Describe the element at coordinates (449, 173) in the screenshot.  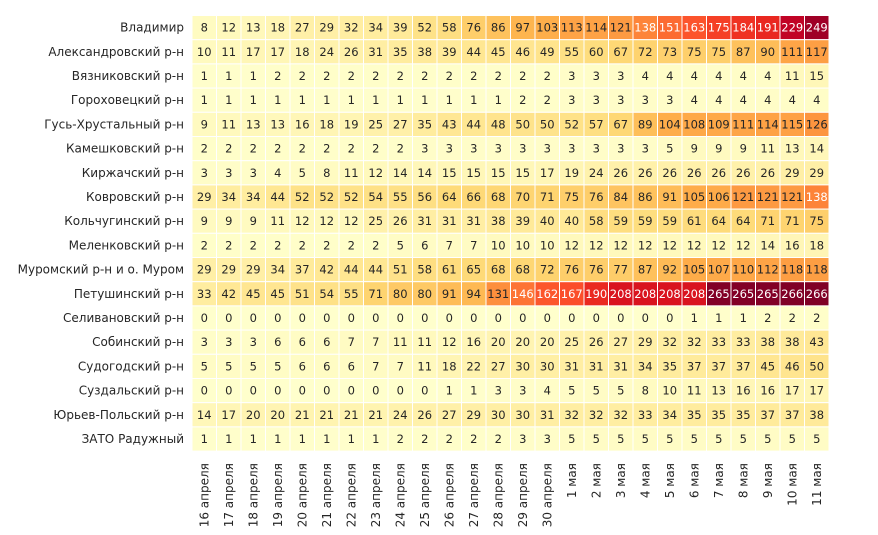
I see `cell-value-label: 15` at that location.